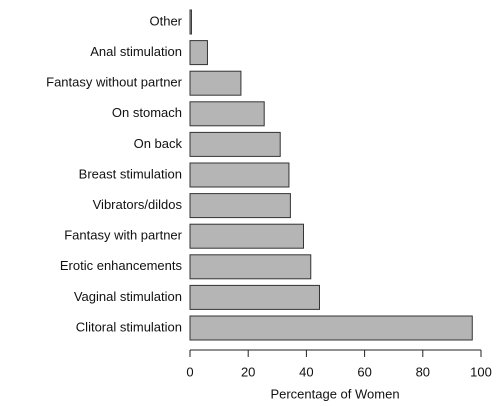 The height and width of the screenshot is (407, 496). Describe the element at coordinates (189, 371) in the screenshot. I see `x-tick-label: 0` at that location.